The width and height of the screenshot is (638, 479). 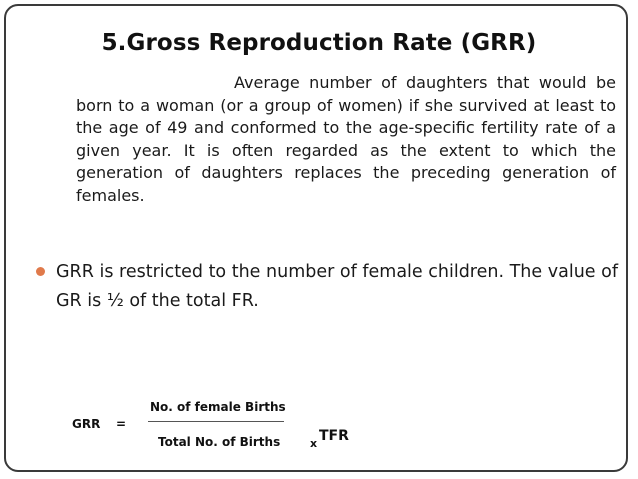 I want to click on formula-denominator: Total No. of Births, so click(x=219, y=442).